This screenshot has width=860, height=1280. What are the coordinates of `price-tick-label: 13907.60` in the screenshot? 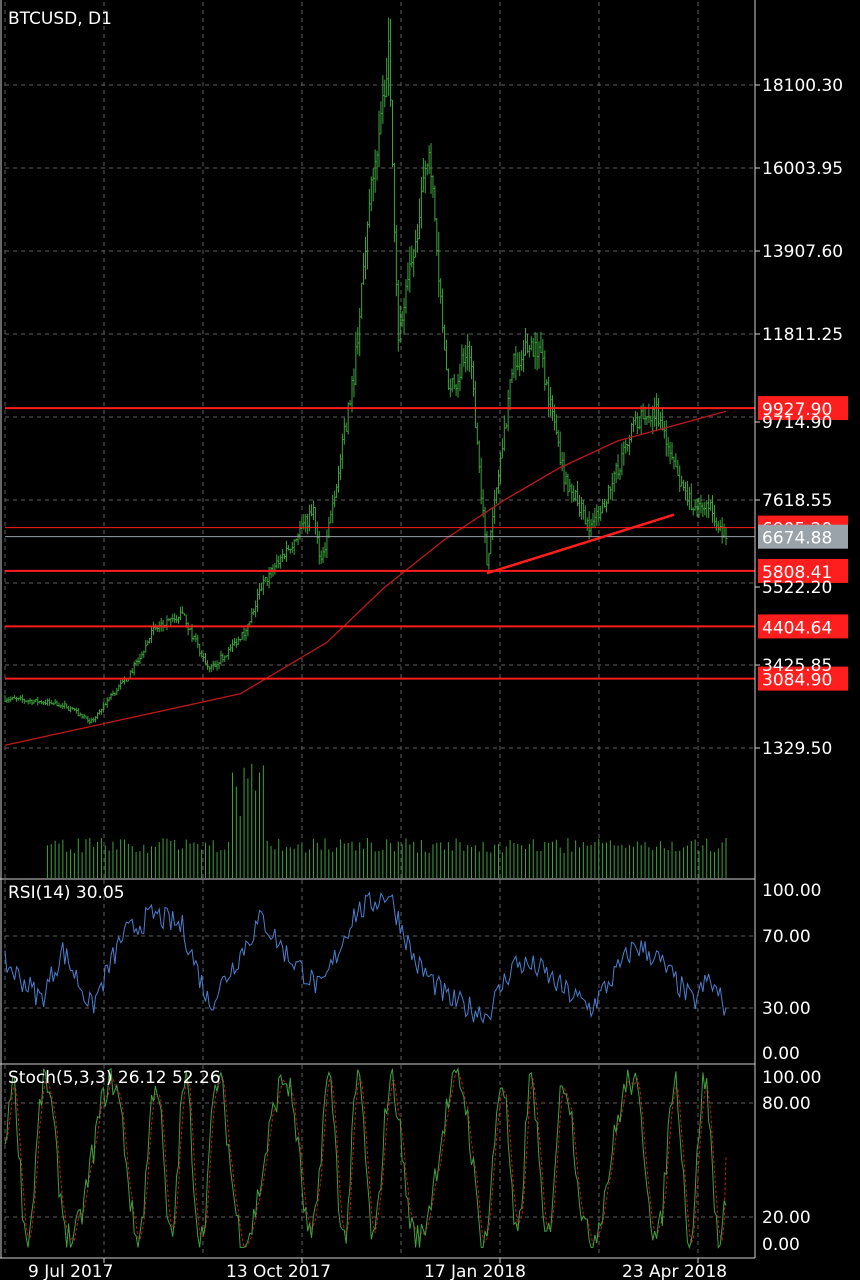 It's located at (802, 252).